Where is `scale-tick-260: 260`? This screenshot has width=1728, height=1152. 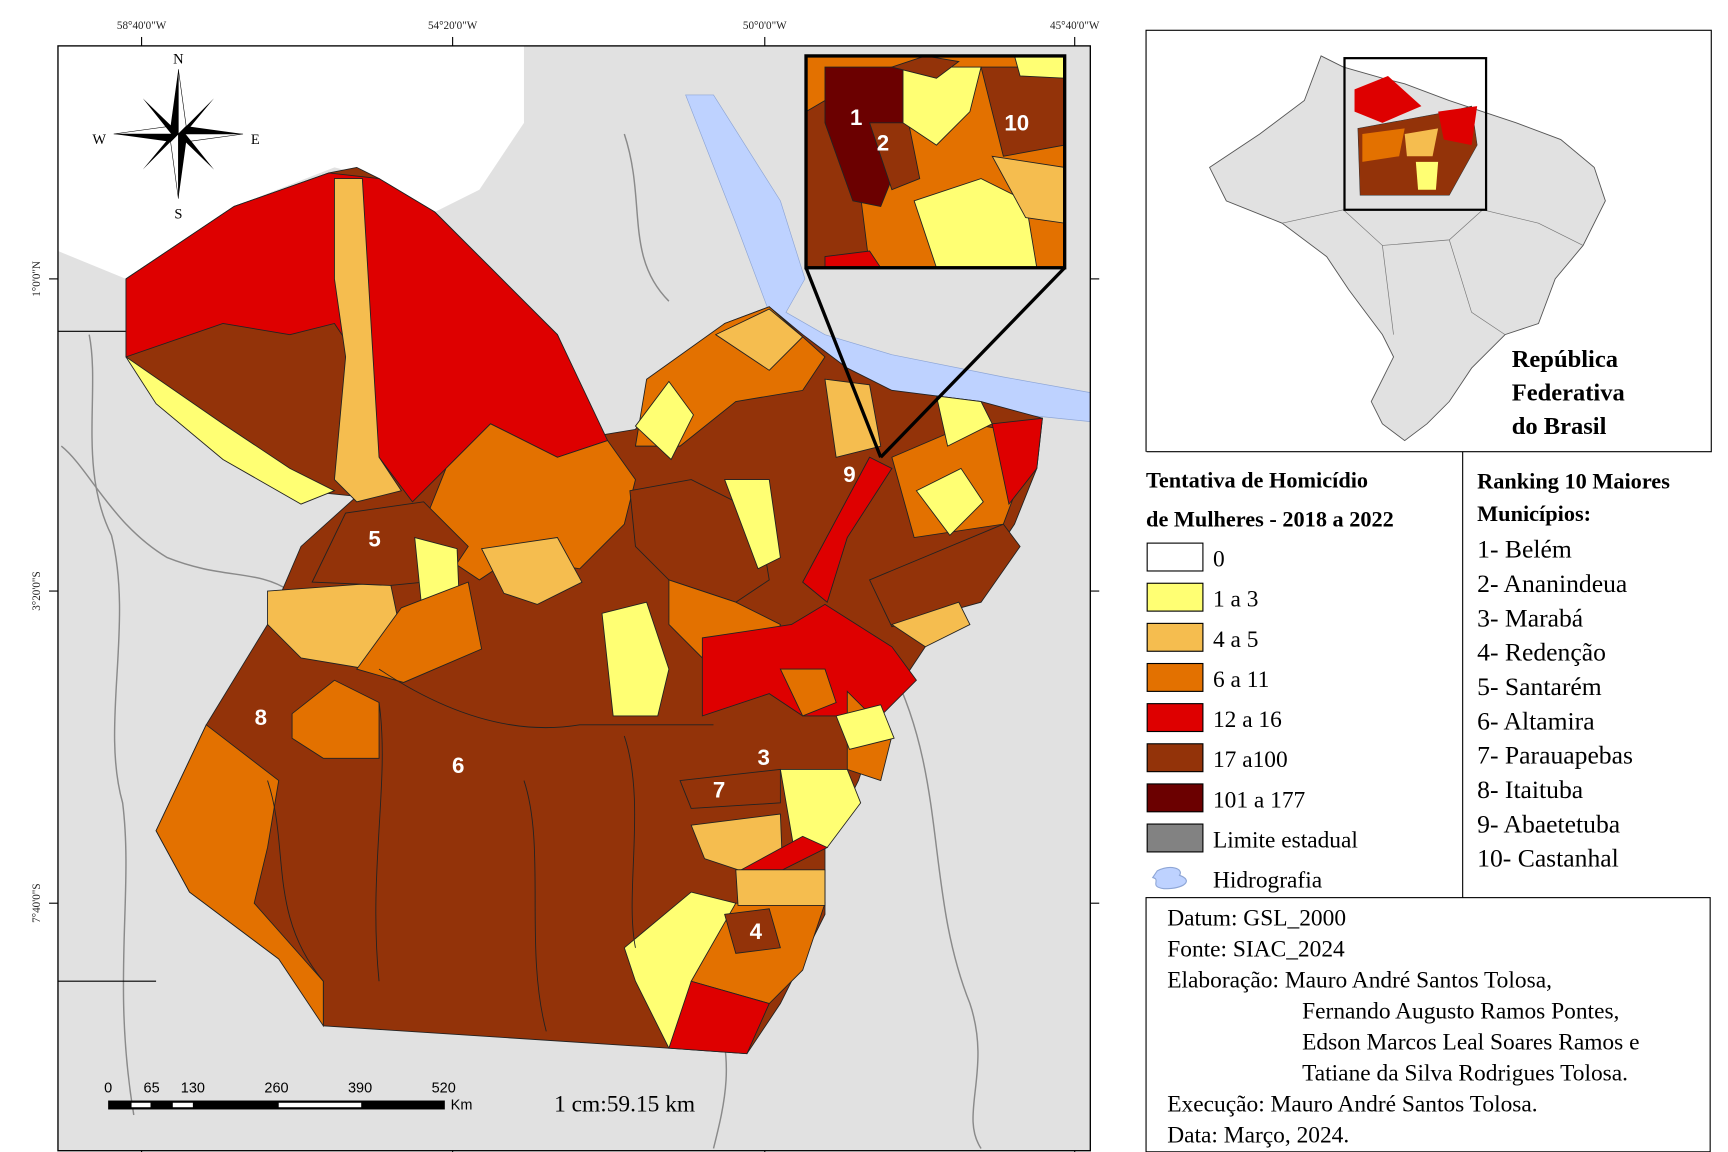 scale-tick-260: 260 is located at coordinates (276, 1089).